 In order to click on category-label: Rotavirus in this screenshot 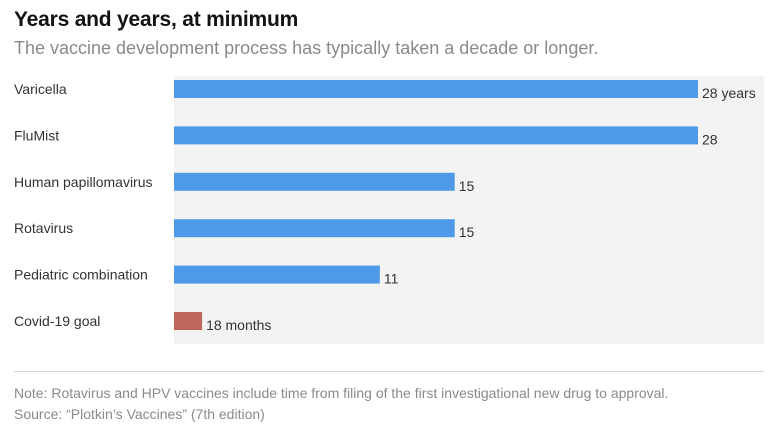, I will do `click(43, 228)`.